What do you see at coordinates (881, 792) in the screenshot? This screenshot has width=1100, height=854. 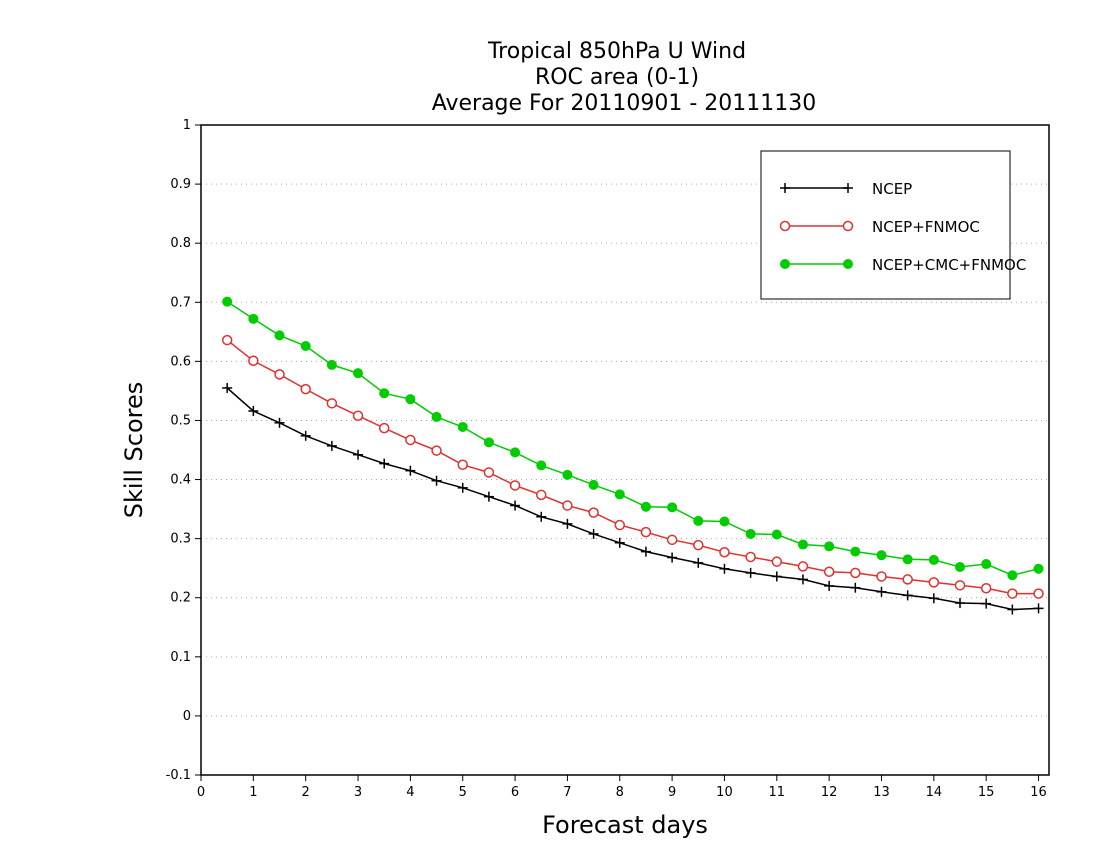 I see `x-tick-label: 13` at bounding box center [881, 792].